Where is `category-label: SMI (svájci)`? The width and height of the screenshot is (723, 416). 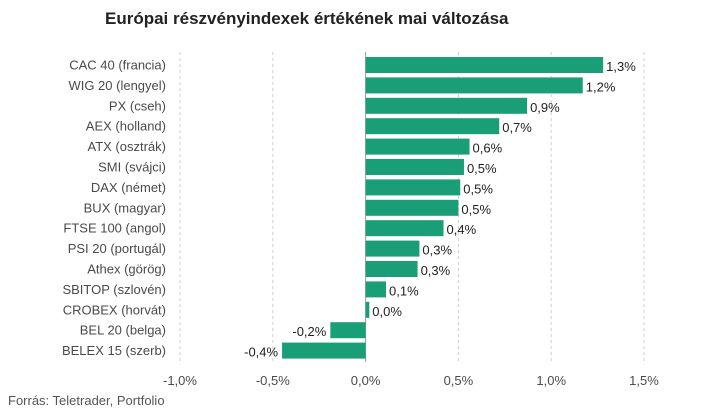
category-label: SMI (svájci) is located at coordinates (132, 167).